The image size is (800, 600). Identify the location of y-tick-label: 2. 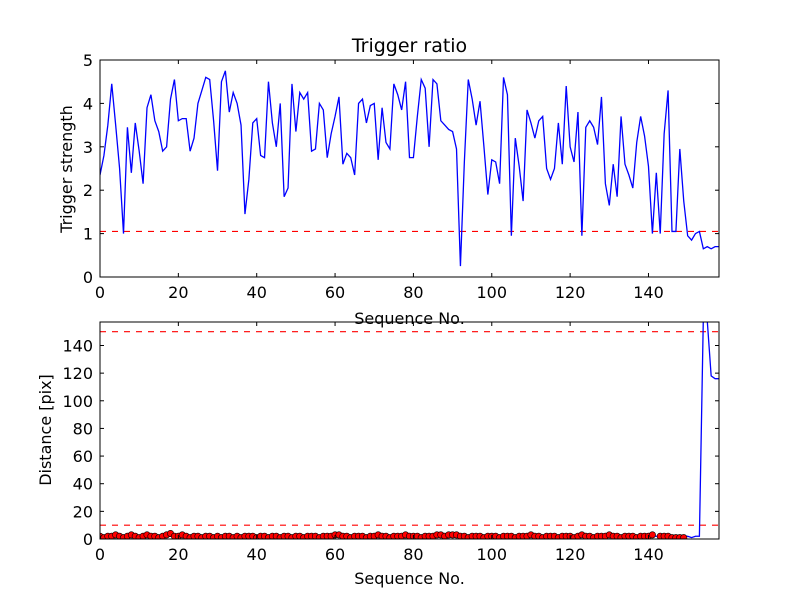
(88, 190).